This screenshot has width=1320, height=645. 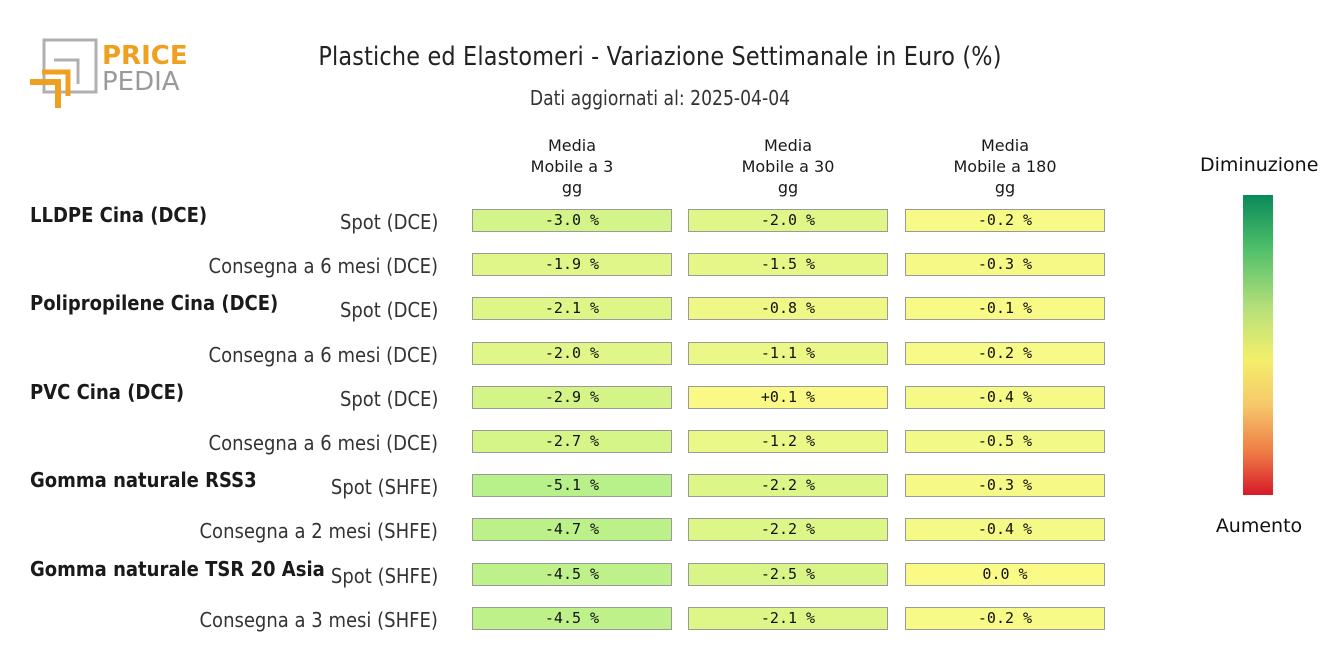 I want to click on column-header: Media Mobile a 30 gg, so click(x=788, y=166).